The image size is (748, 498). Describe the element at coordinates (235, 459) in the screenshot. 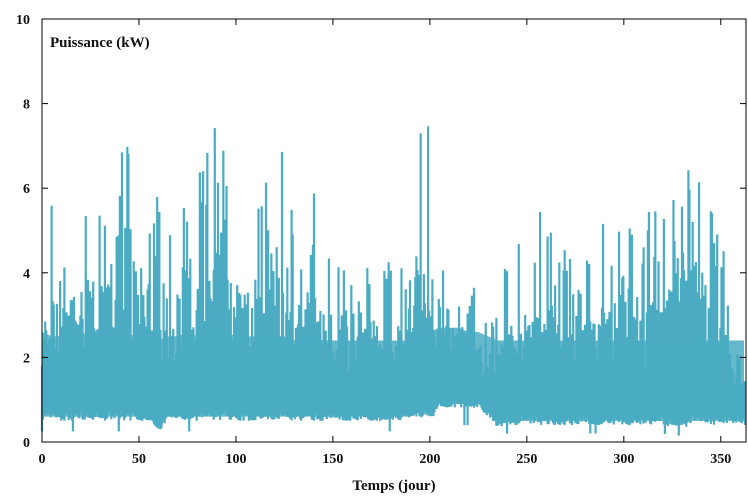

I see `x-tick-label-100: 100` at that location.